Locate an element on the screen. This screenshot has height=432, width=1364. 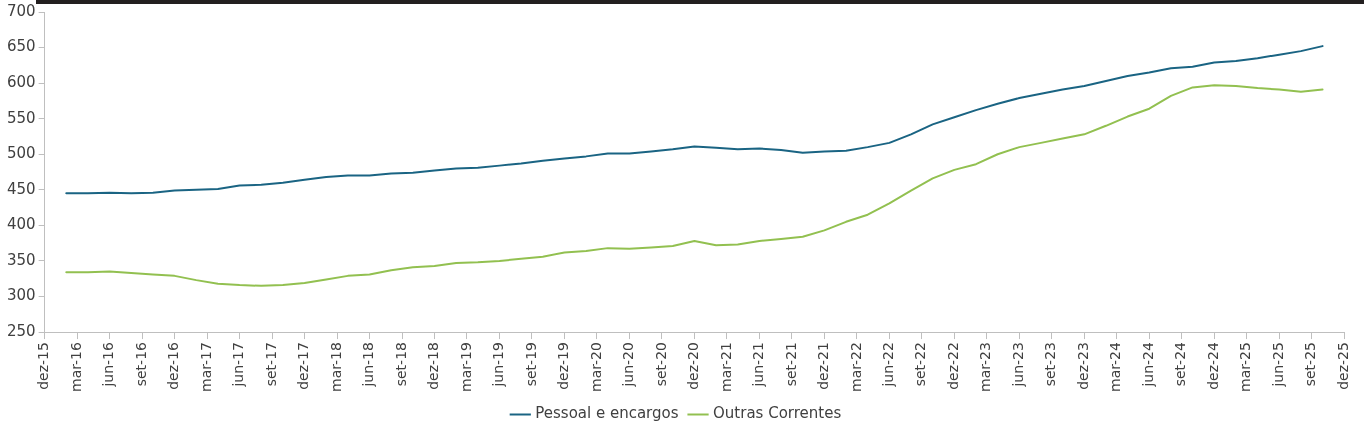
x-tick-label: dez-16 is located at coordinates (173, 365).